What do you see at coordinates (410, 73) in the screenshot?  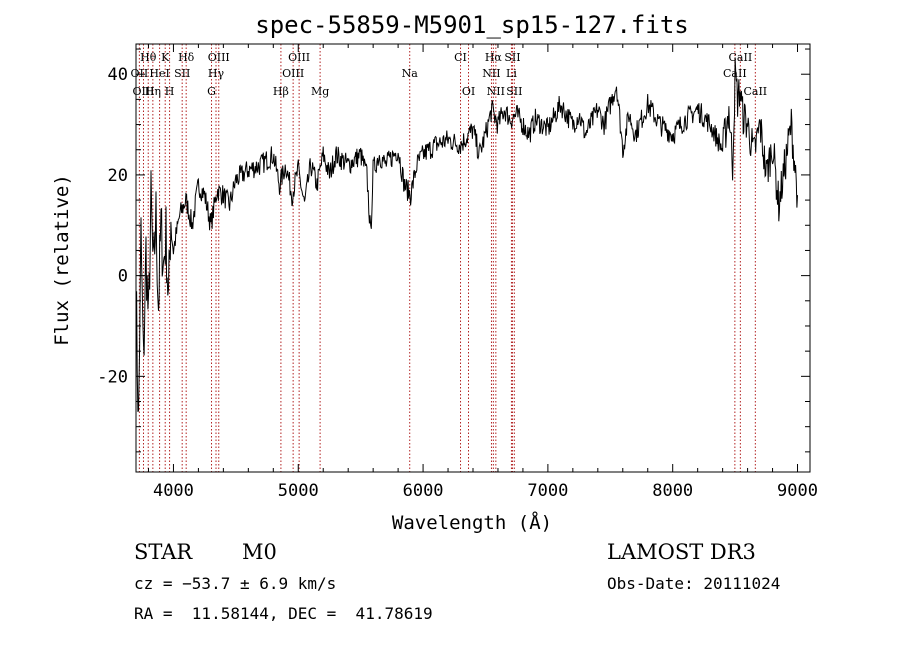 I see `spectral-line-label: Na` at bounding box center [410, 73].